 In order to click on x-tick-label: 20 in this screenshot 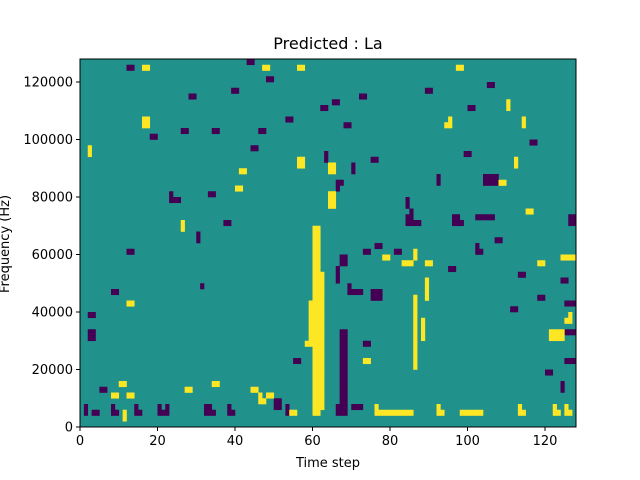, I will do `click(157, 441)`.